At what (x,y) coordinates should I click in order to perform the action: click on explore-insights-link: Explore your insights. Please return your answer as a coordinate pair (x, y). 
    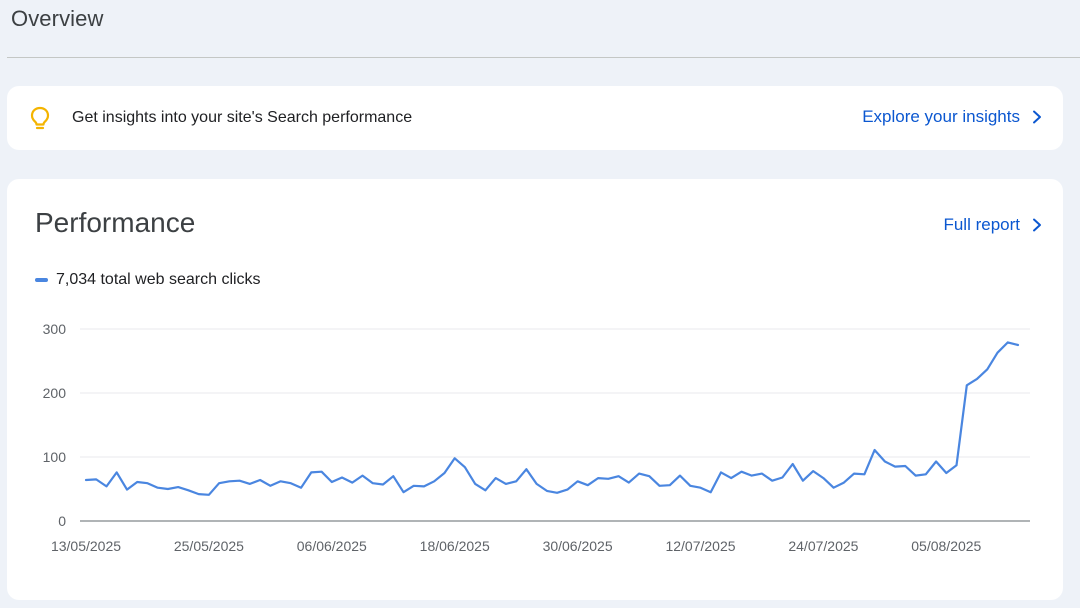
    Looking at the image, I should click on (952, 117).